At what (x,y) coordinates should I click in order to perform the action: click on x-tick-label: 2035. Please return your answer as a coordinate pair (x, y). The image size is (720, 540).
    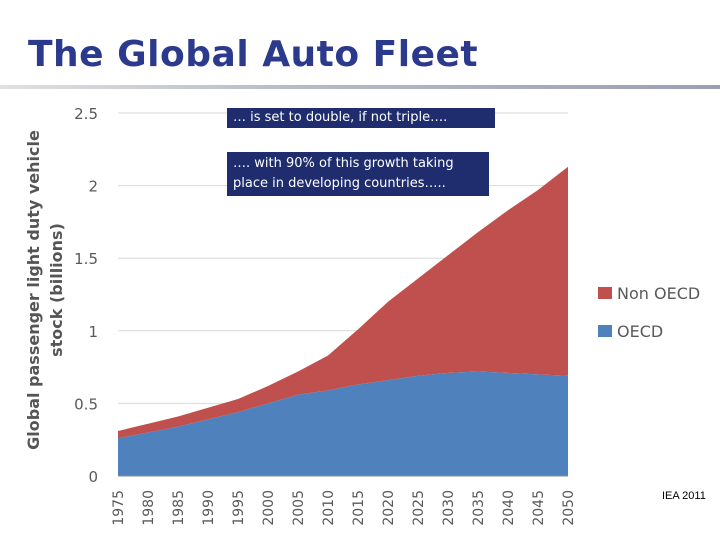
    Looking at the image, I should click on (479, 508).